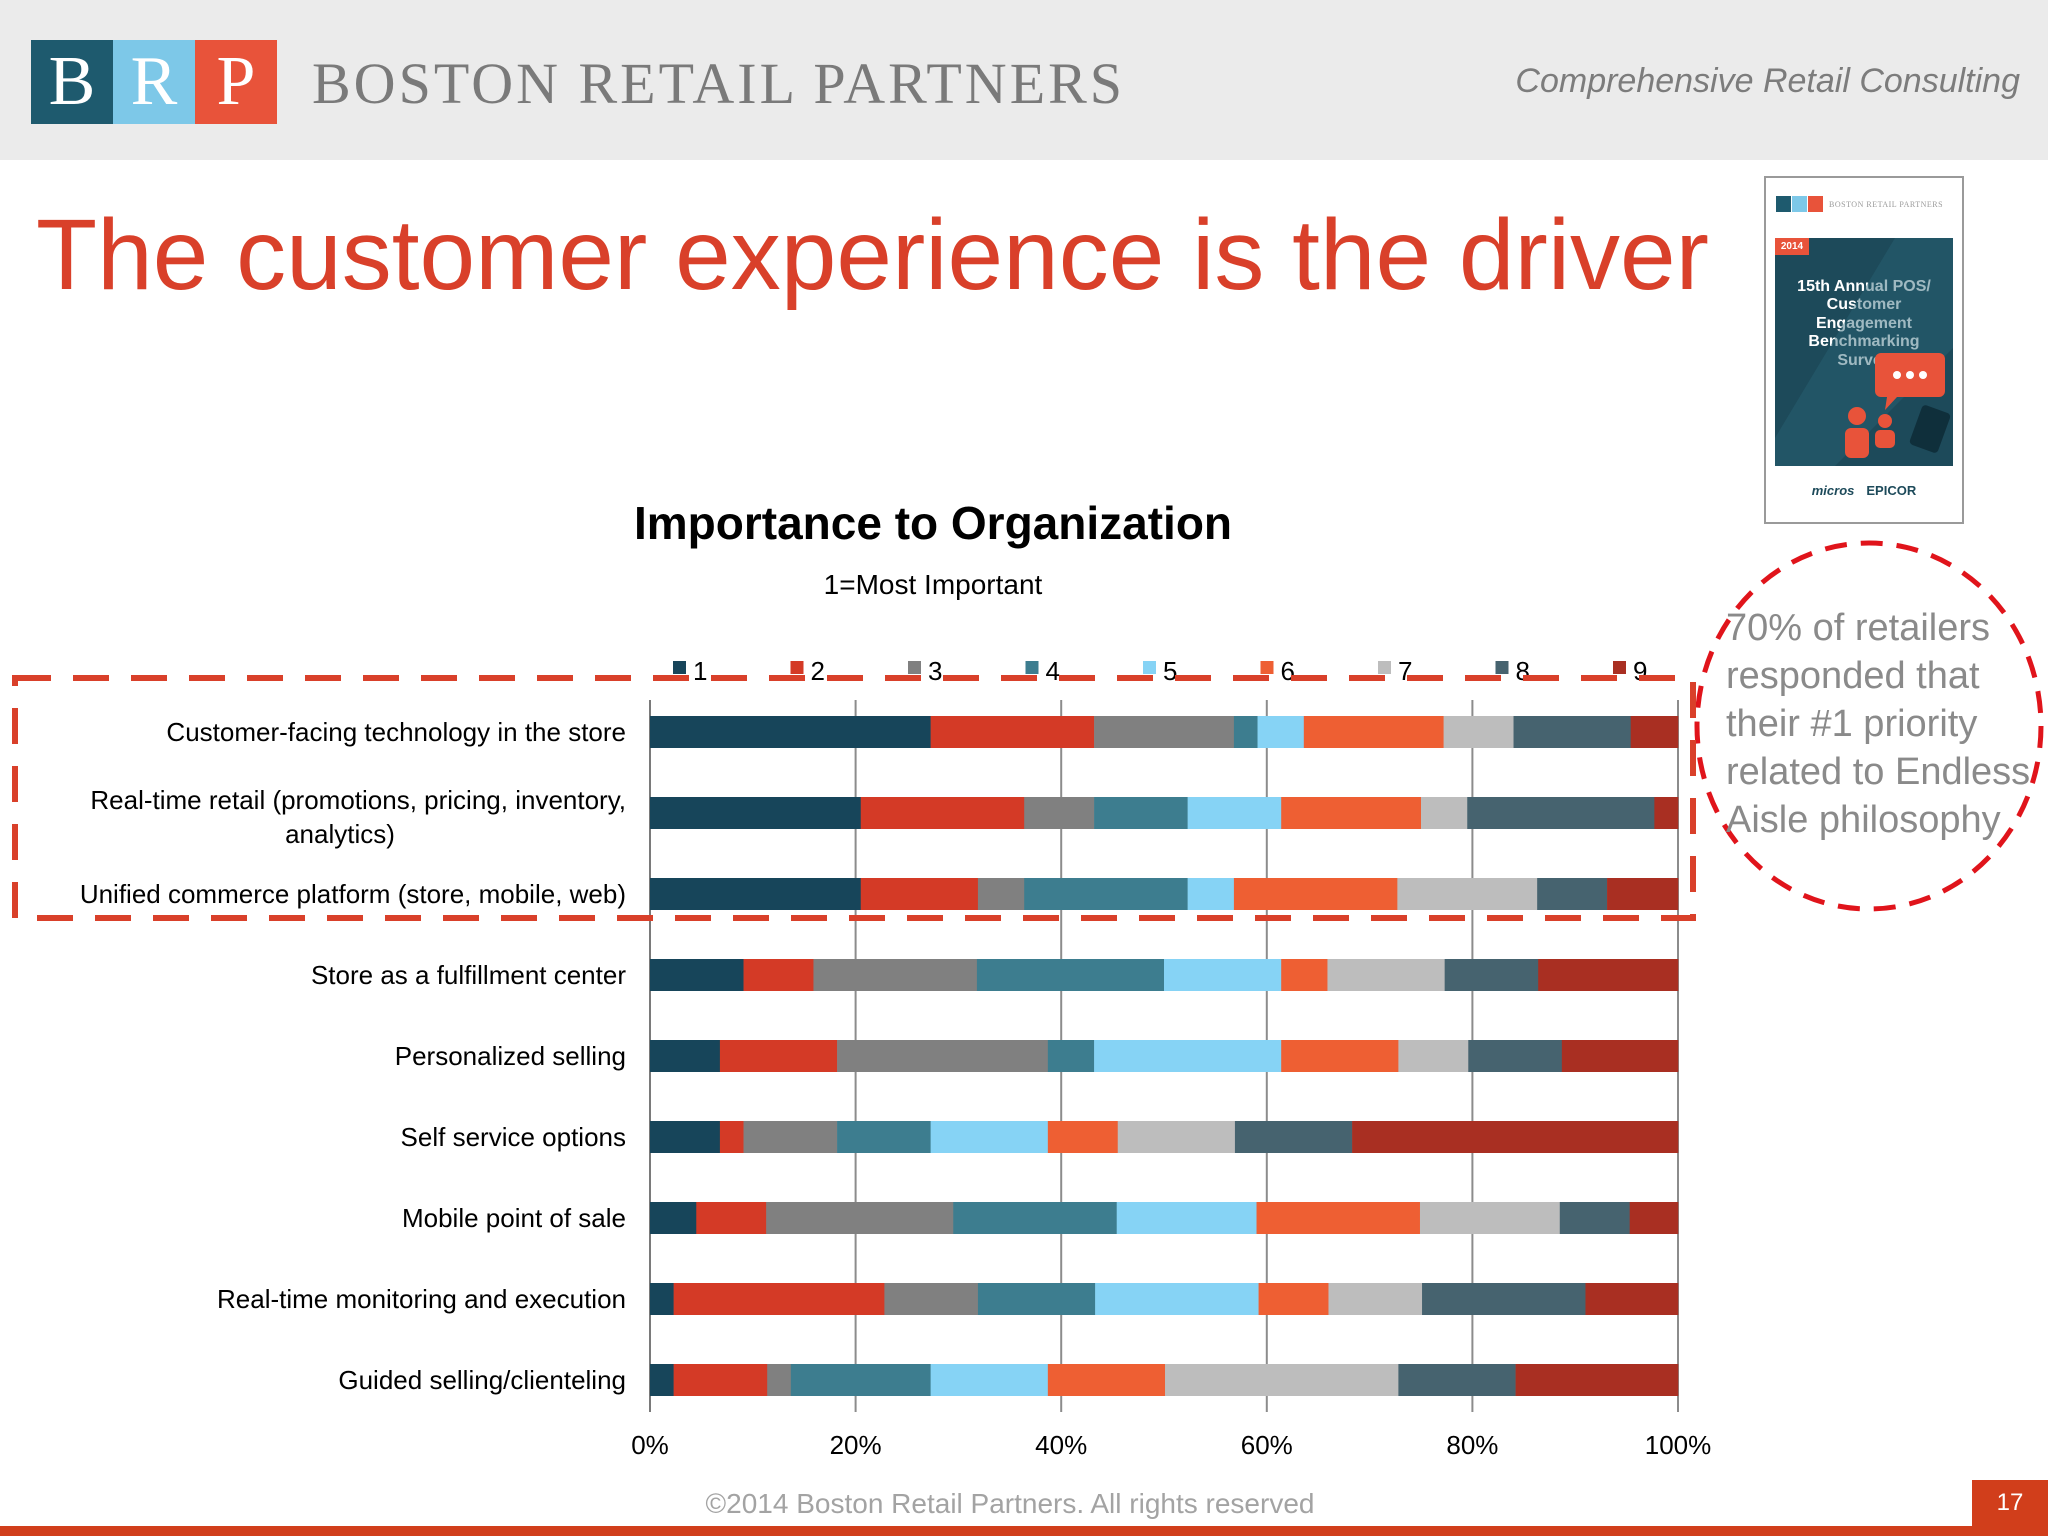 The height and width of the screenshot is (1536, 2048). What do you see at coordinates (468, 975) in the screenshot?
I see `category-label: Store as a fulfillment center` at bounding box center [468, 975].